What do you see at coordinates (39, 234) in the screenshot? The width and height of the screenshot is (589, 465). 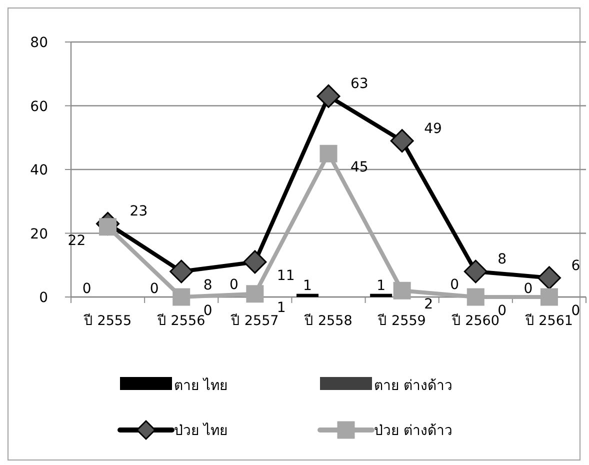 I see `y-tick-label: 20` at bounding box center [39, 234].